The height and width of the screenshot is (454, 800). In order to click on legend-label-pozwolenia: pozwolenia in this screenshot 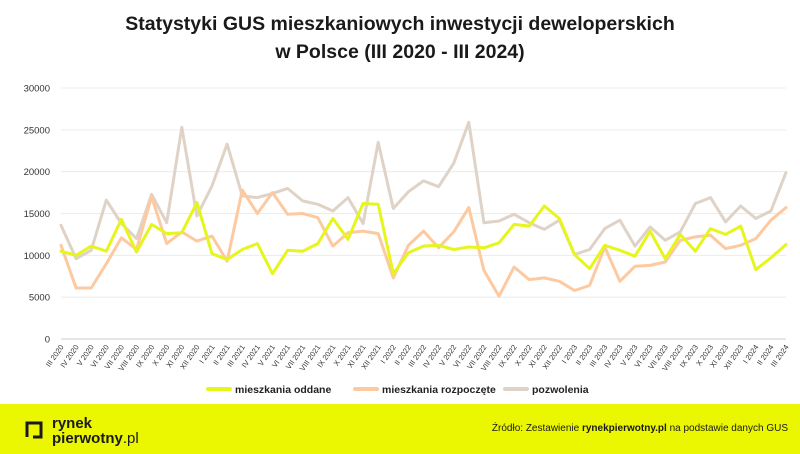, I will do `click(560, 390)`.